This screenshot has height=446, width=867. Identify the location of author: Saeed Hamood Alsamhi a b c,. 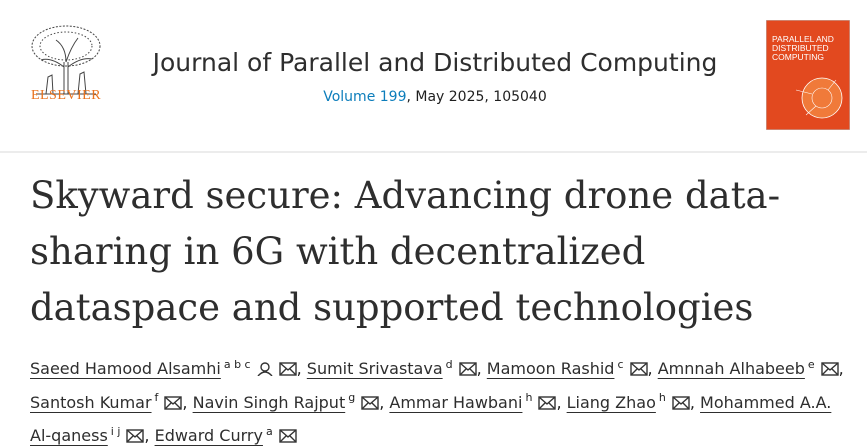
(166, 368).